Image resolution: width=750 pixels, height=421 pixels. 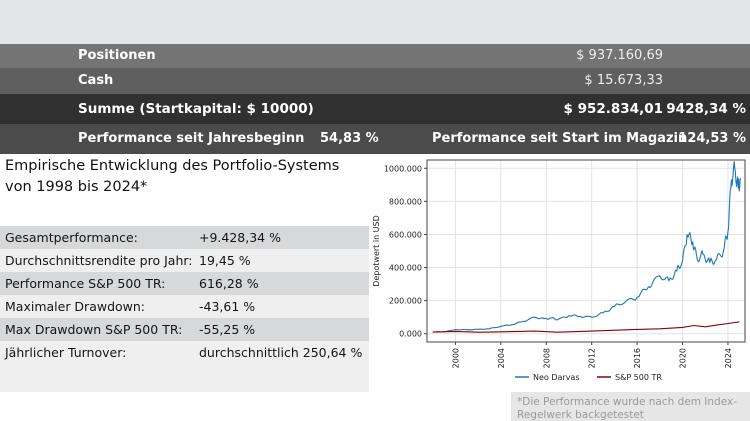 I want to click on stat-value: -55,25 %, so click(x=227, y=329).